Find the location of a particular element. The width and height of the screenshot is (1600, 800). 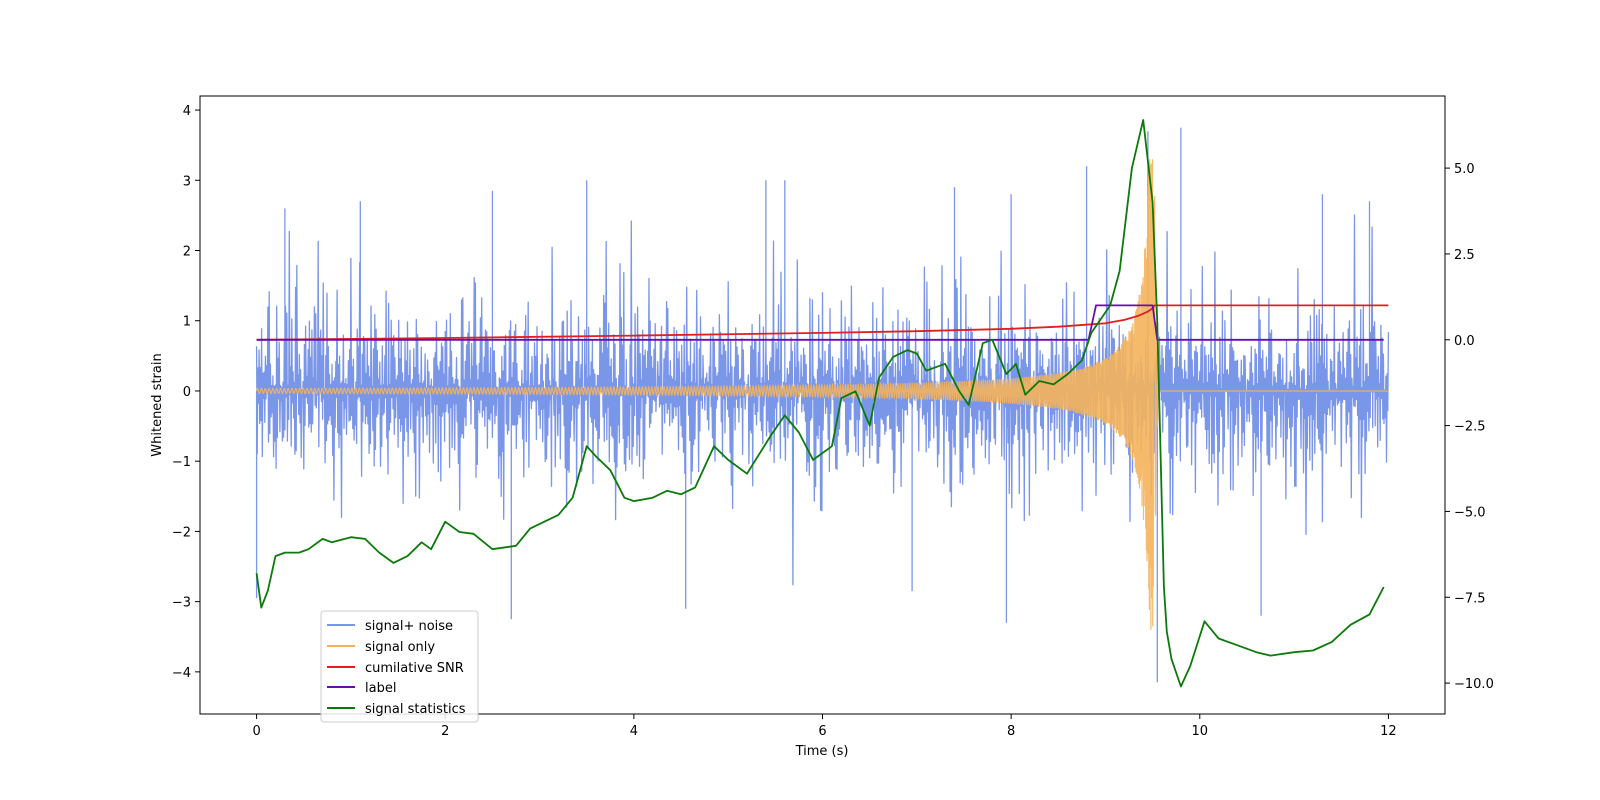

y-tick-label-left: −2 is located at coordinates (181, 532).